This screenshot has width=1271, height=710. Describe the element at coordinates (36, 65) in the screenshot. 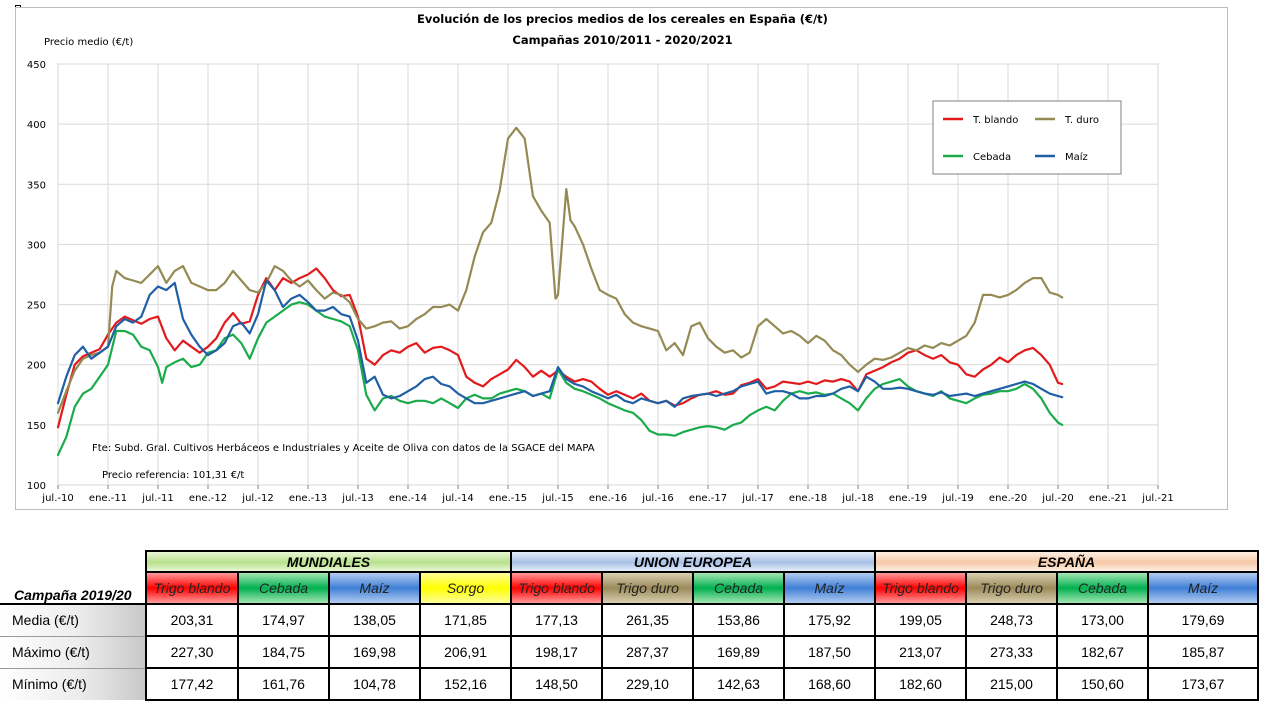

I see `y-tick-label: 450` at that location.